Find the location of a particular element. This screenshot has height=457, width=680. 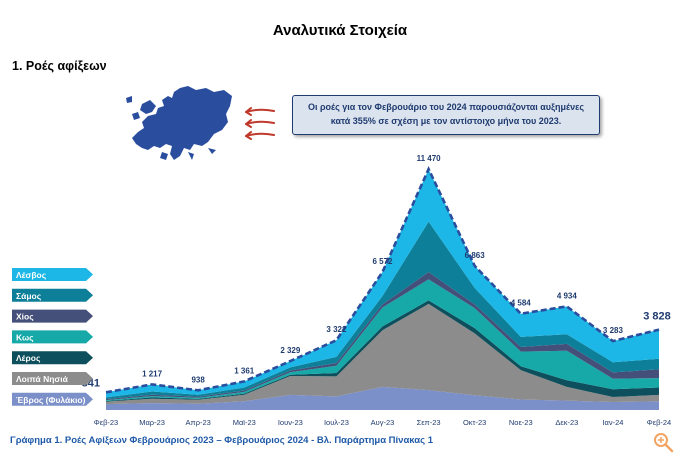

x-tick-label: Φεβ-23 is located at coordinates (106, 422).